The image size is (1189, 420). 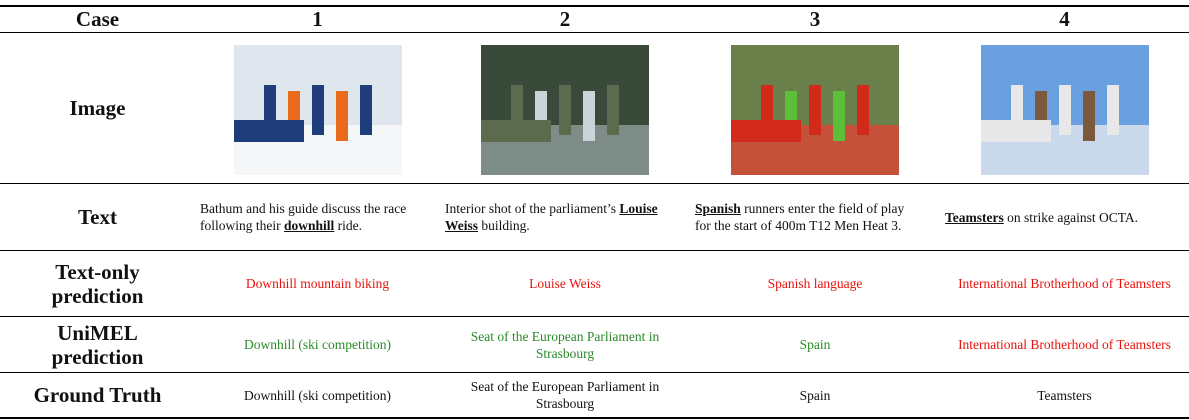 I want to click on row-label-text: Ground Truth, so click(x=97, y=395).